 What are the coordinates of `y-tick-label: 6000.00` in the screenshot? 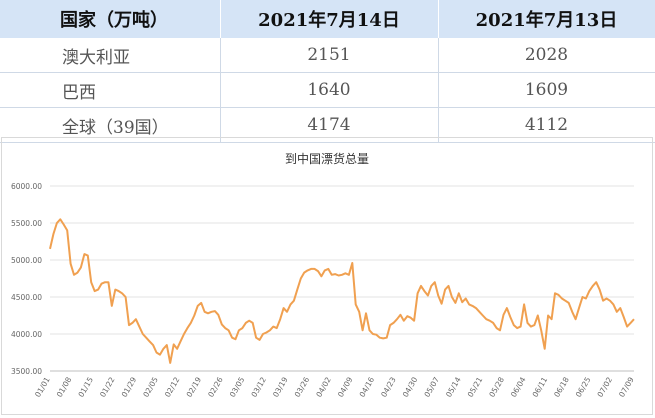 It's located at (26, 186).